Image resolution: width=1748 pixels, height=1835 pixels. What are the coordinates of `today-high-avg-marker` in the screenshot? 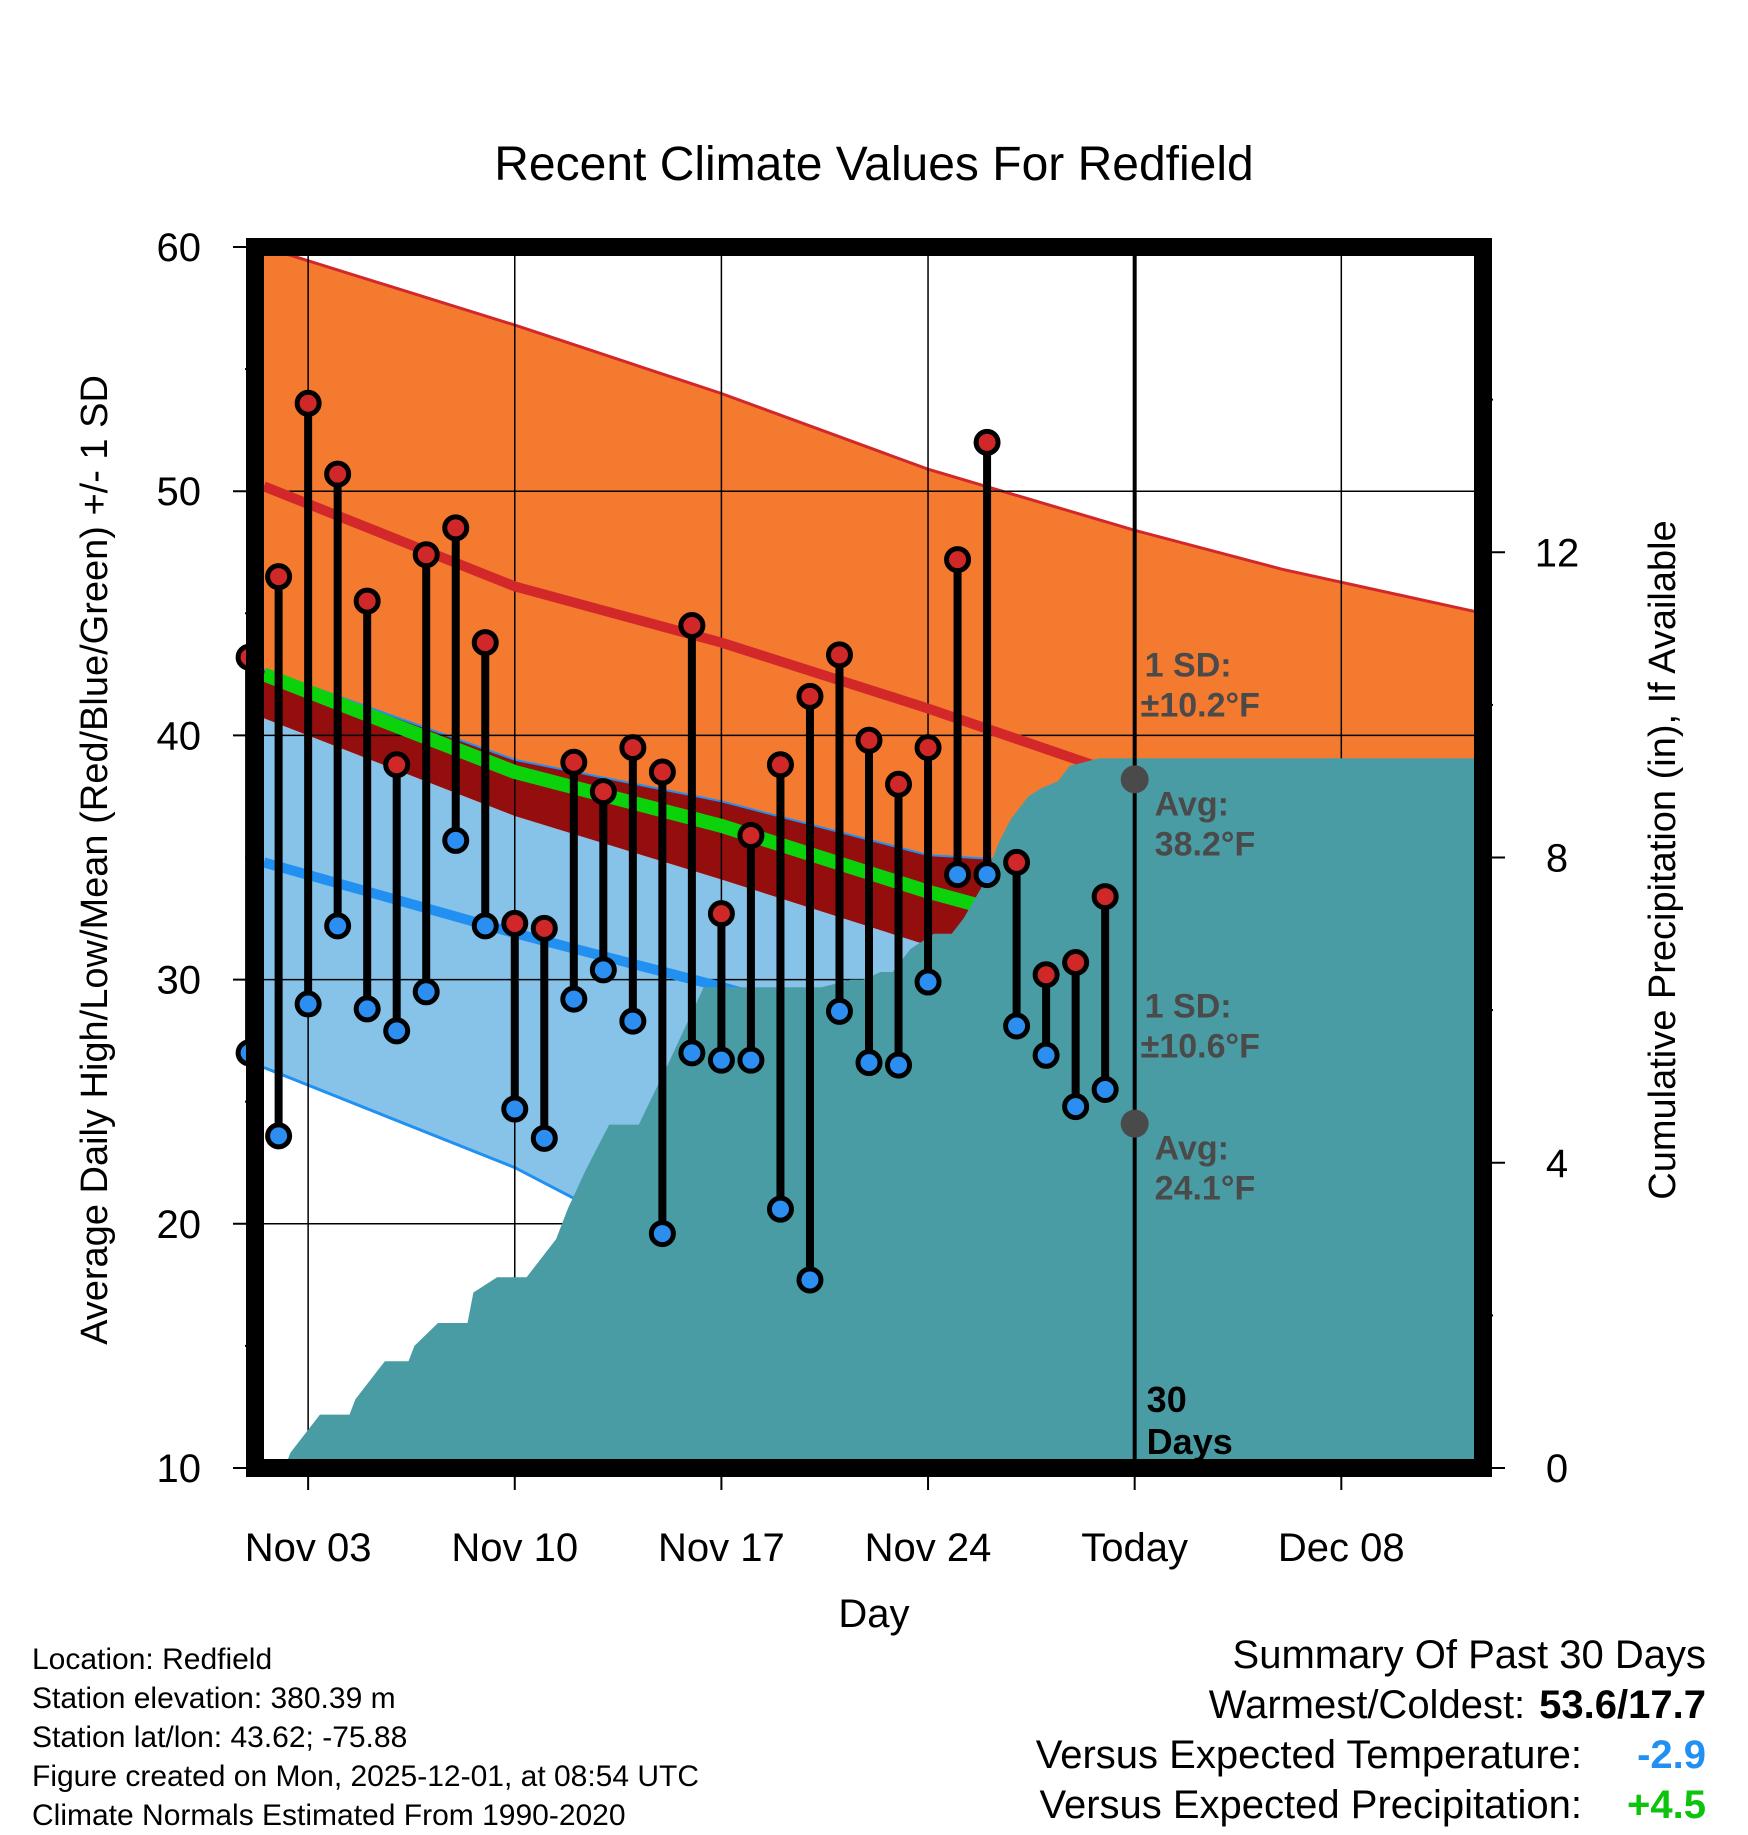 It's located at (1134, 779).